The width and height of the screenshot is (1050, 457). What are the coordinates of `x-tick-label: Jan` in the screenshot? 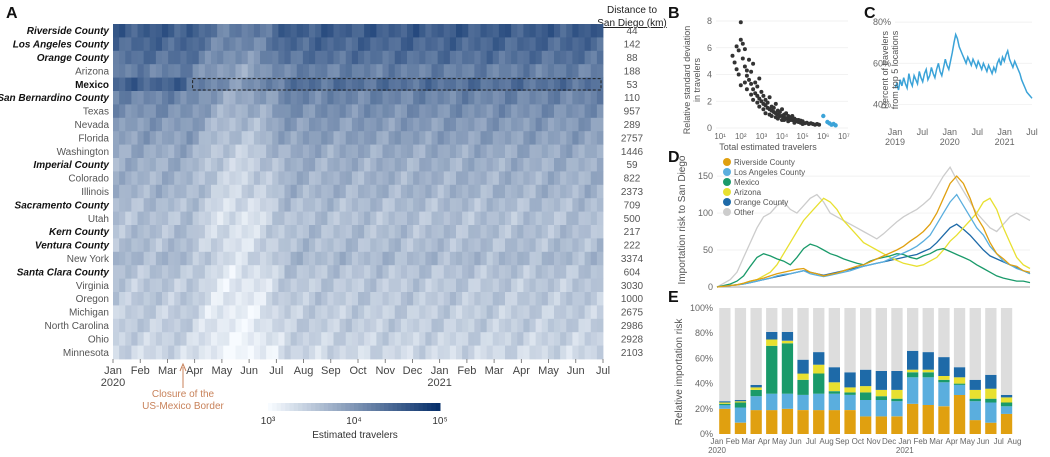 It's located at (113, 371).